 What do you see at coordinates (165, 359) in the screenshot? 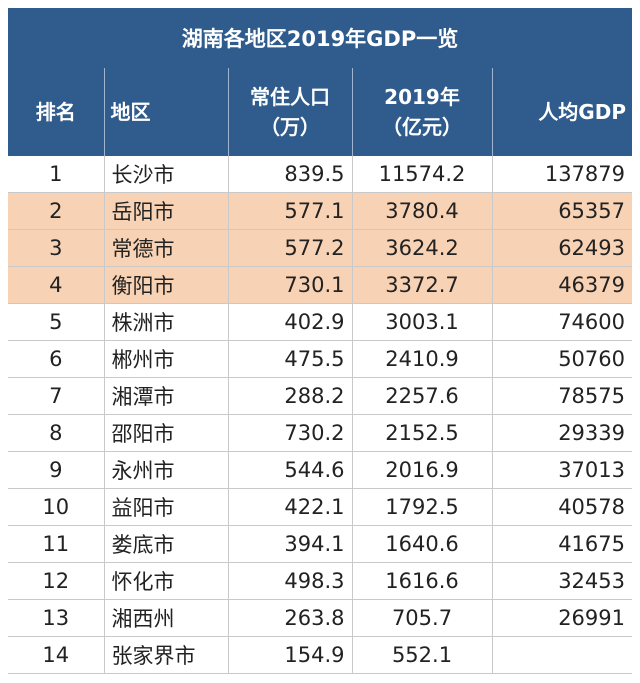
I see `cell-region: 郴州市` at bounding box center [165, 359].